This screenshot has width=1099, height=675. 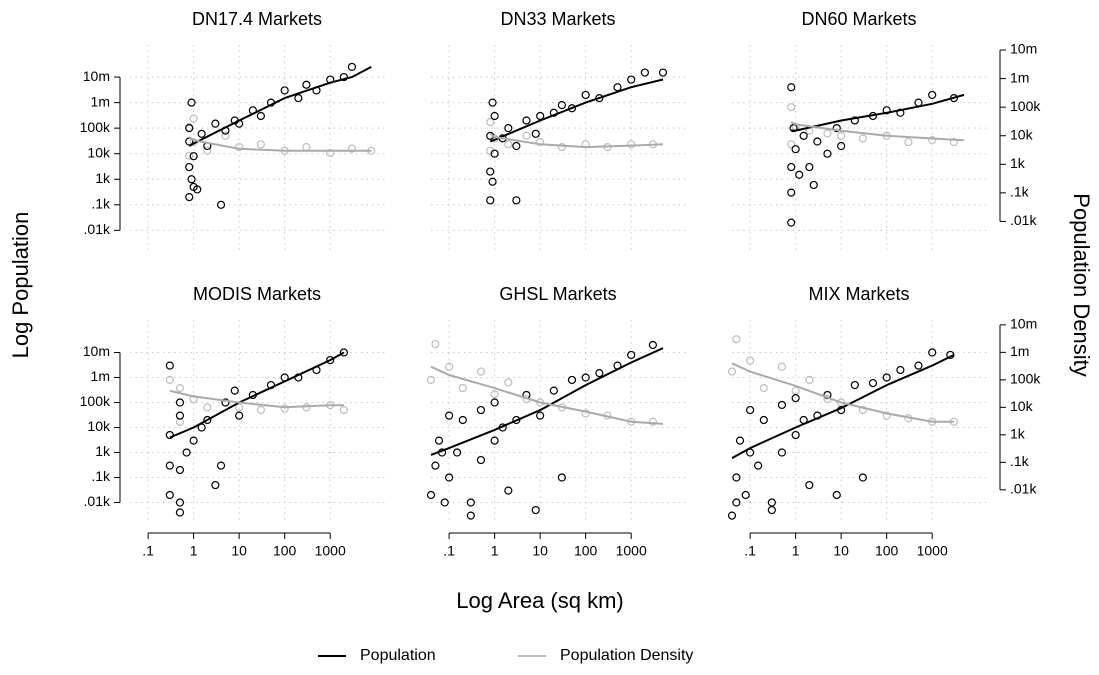 What do you see at coordinates (887, 551) in the screenshot?
I see `x-tick-label: 100` at bounding box center [887, 551].